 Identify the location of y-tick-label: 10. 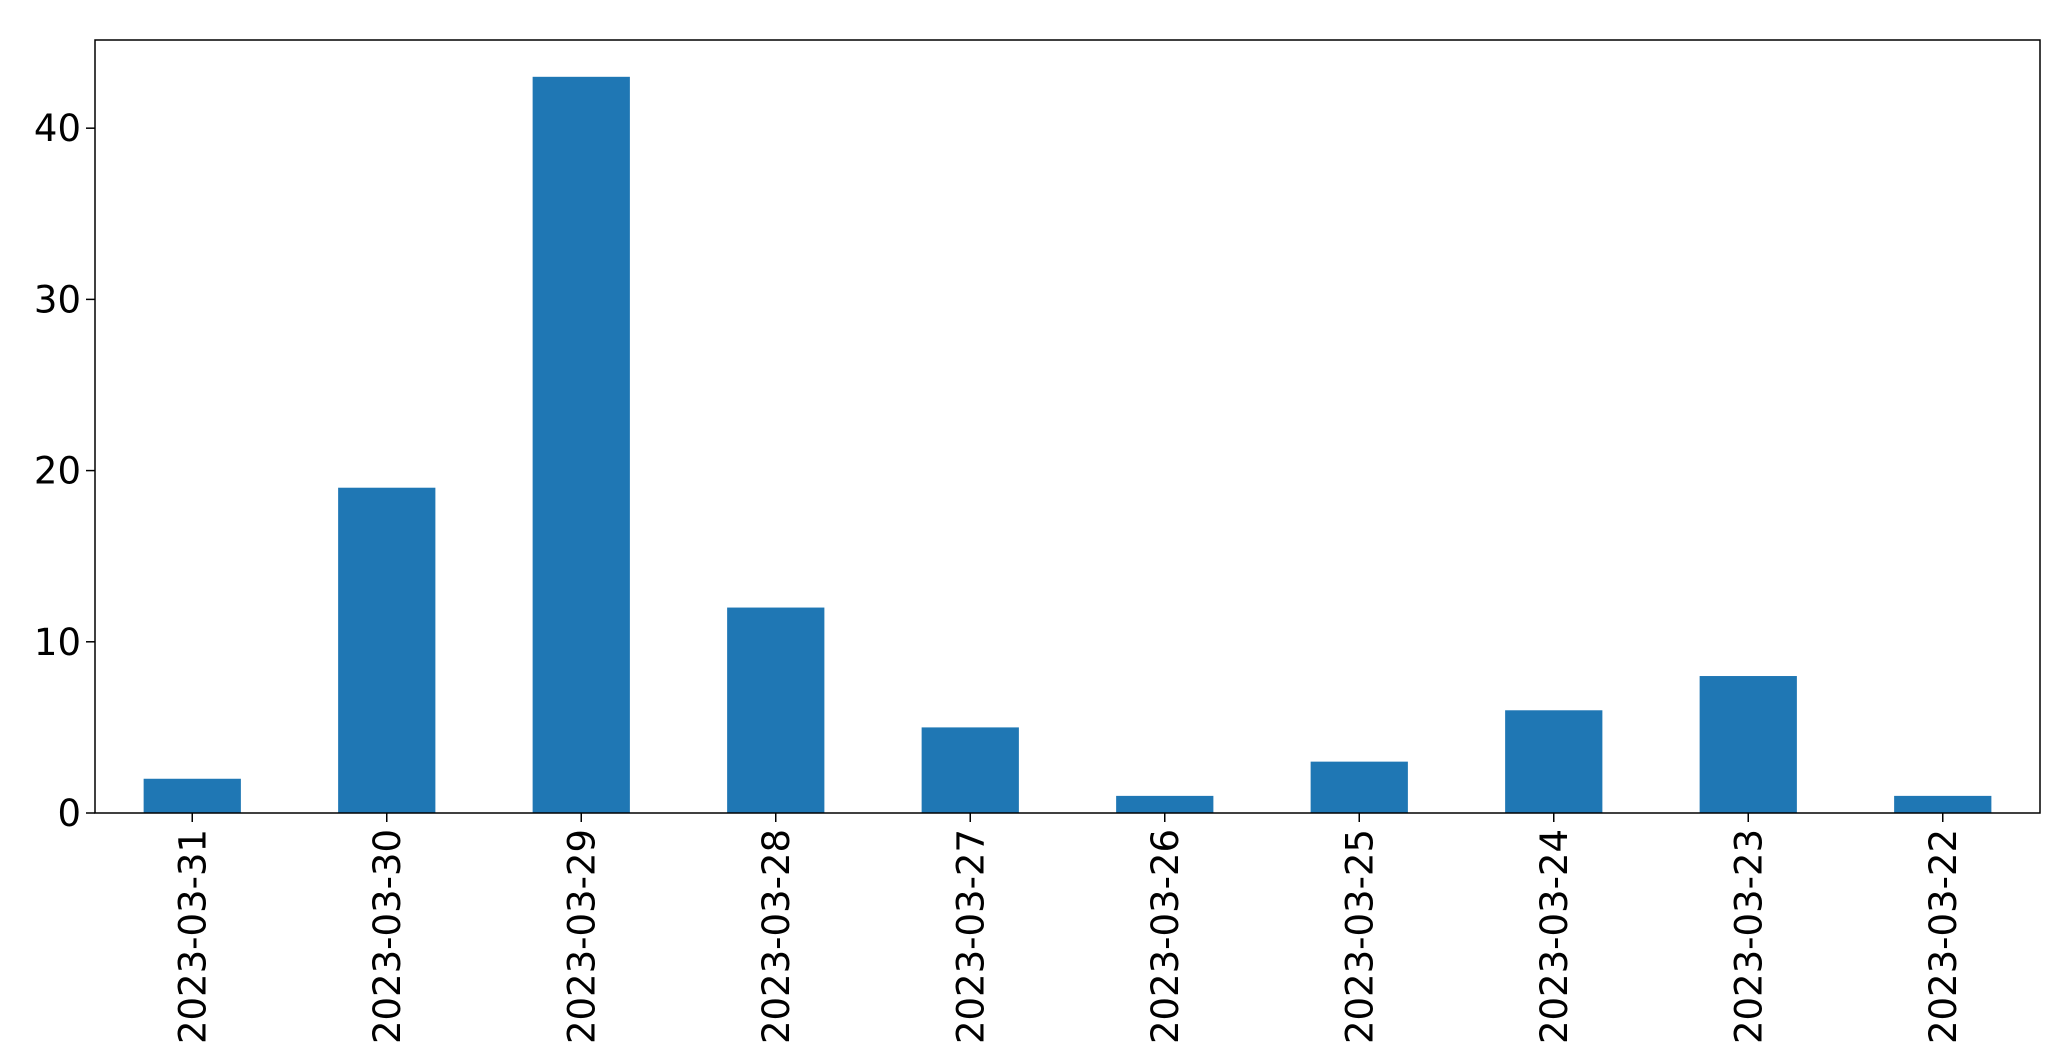
(57, 642).